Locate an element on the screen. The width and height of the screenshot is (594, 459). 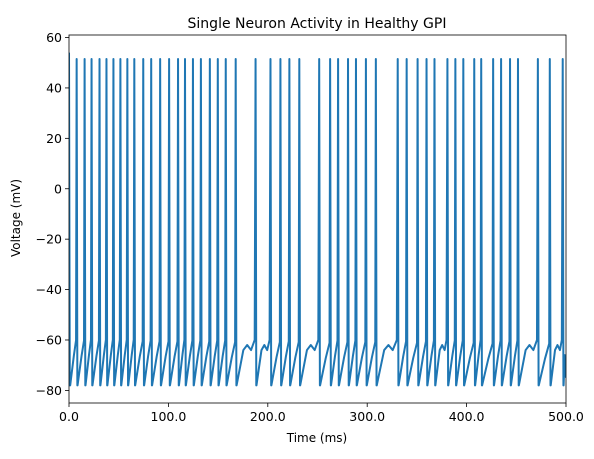
y-tick-label: 20 is located at coordinates (54, 138).